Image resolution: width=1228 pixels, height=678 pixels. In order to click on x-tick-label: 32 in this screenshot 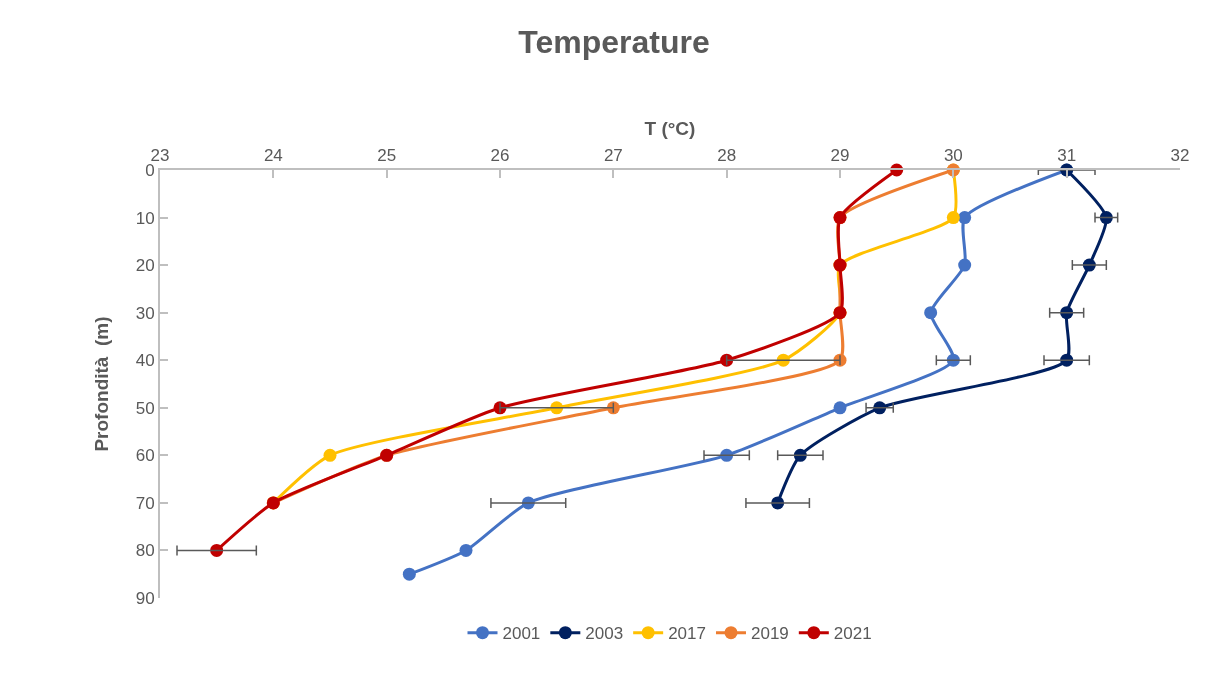, I will do `click(1180, 156)`.